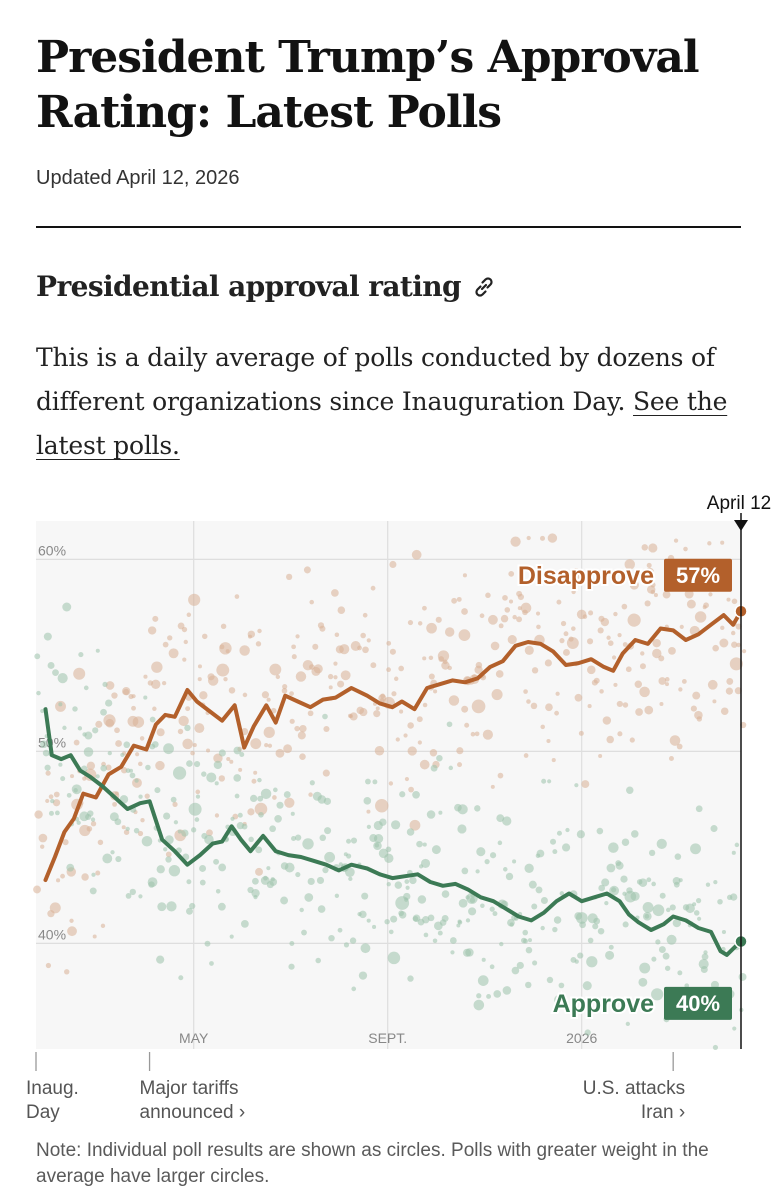 The height and width of the screenshot is (1200, 776). Describe the element at coordinates (698, 1003) in the screenshot. I see `approve-value-label: 40%` at that location.